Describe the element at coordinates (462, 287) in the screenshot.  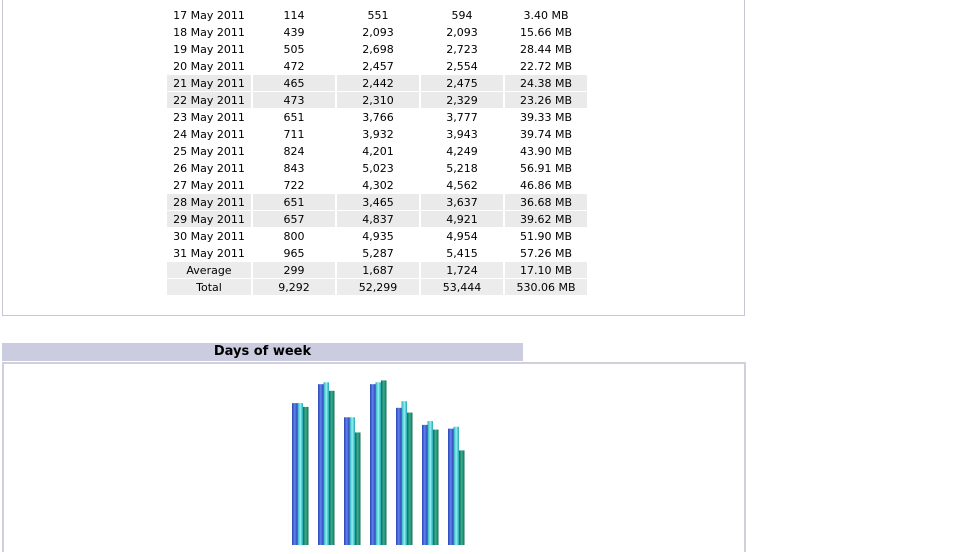
I see `table-cell: 53,444` at that location.